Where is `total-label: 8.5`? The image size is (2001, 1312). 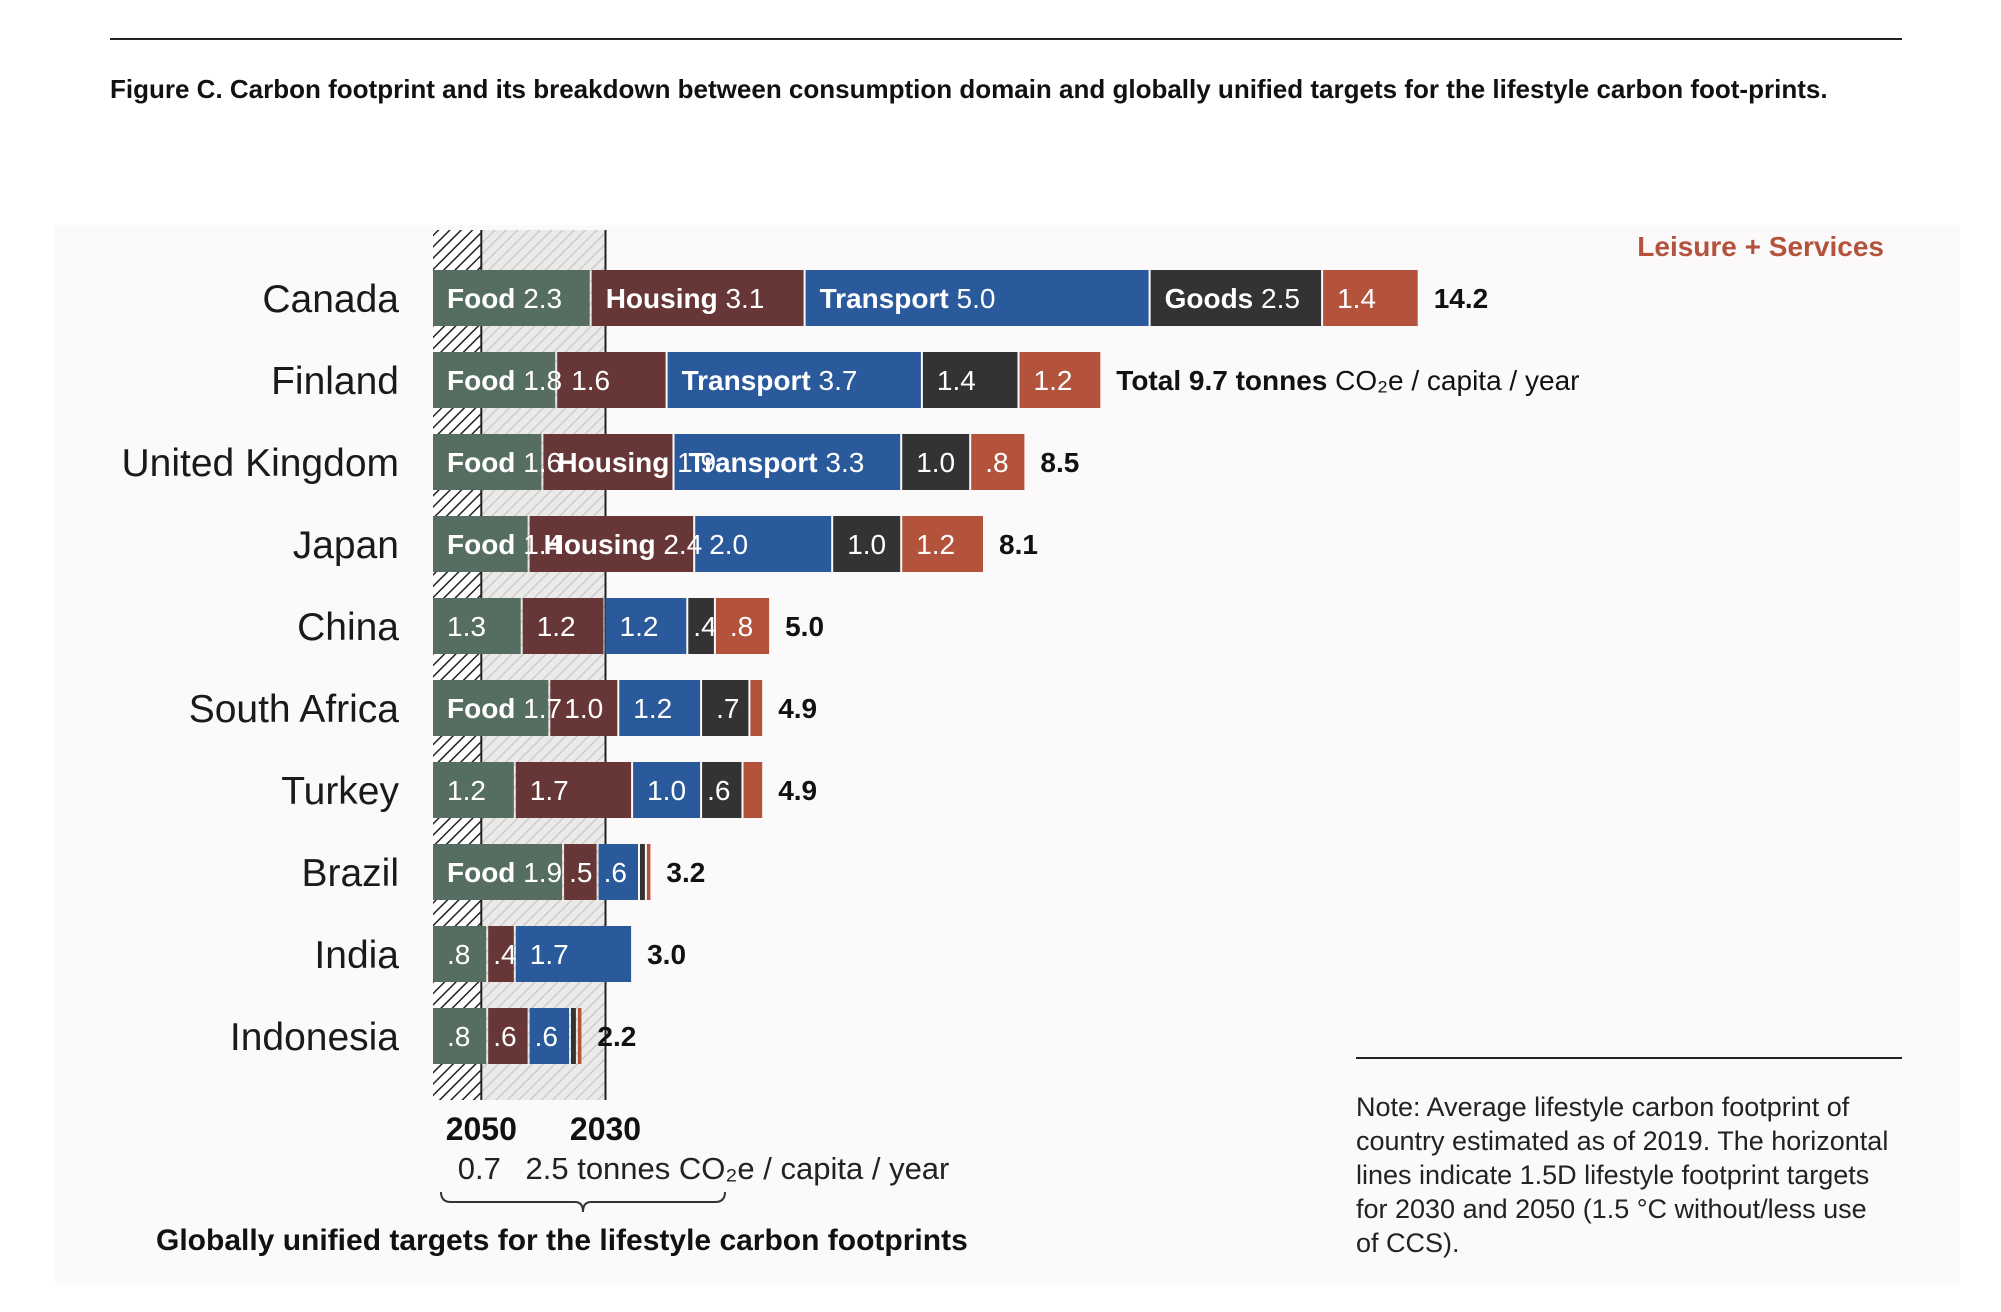
total-label: 8.5 is located at coordinates (1059, 462).